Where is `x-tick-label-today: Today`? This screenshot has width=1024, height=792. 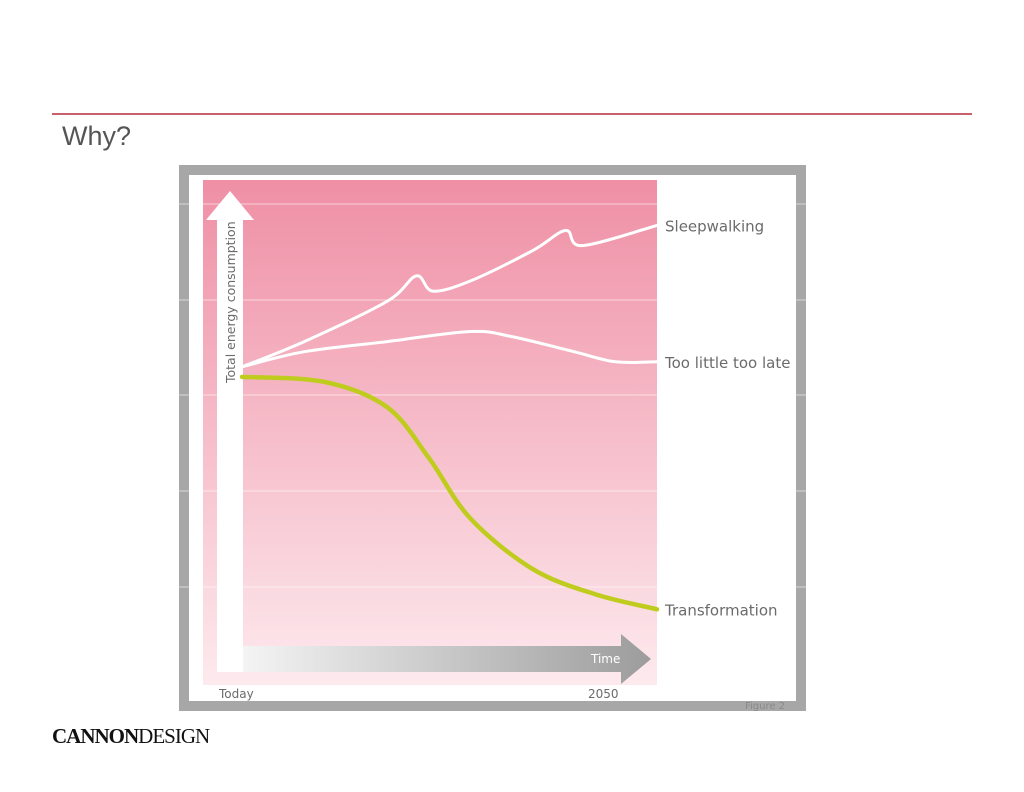
x-tick-label-today: Today is located at coordinates (236, 694).